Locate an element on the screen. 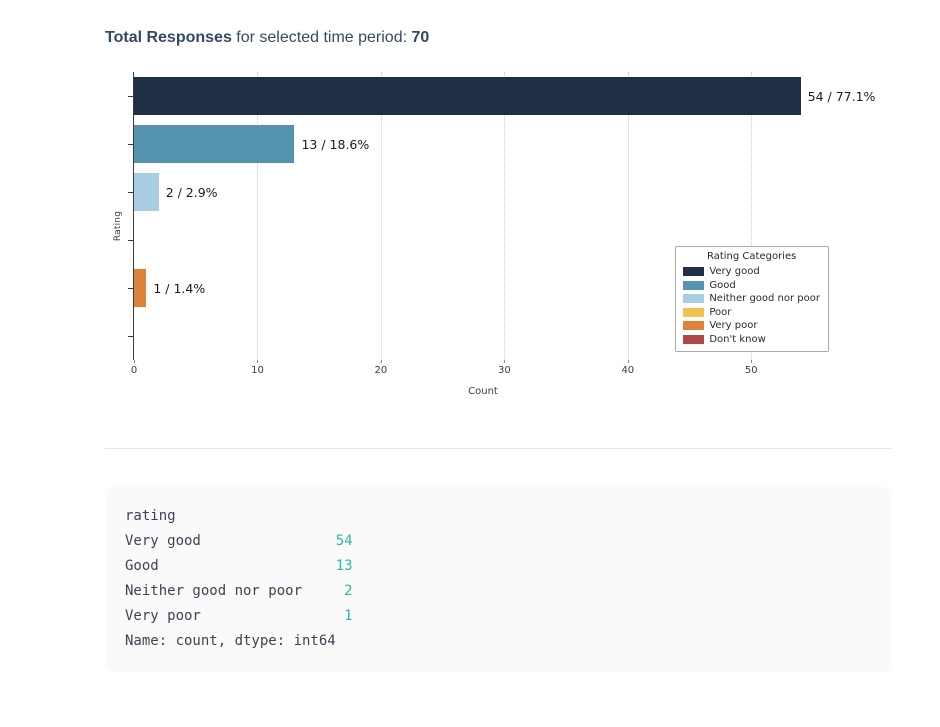  code-line-text: Name: count, dtype: int64 is located at coordinates (230, 641).